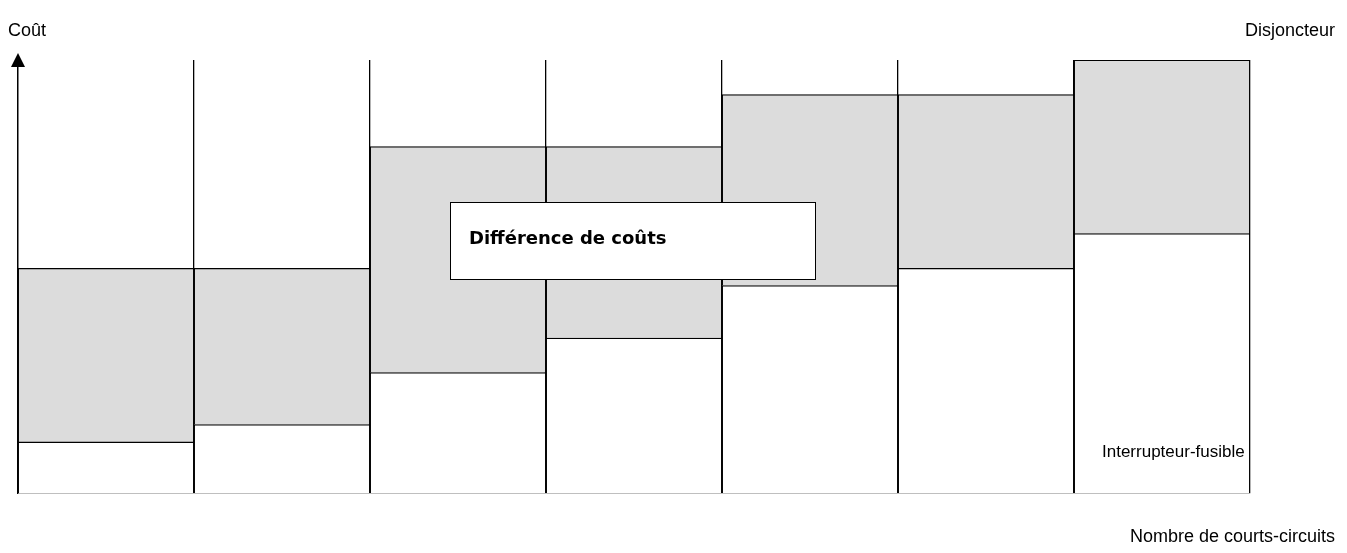 The image size is (1347, 553). Describe the element at coordinates (568, 237) in the screenshot. I see `series-label: Différence de coûts` at that location.